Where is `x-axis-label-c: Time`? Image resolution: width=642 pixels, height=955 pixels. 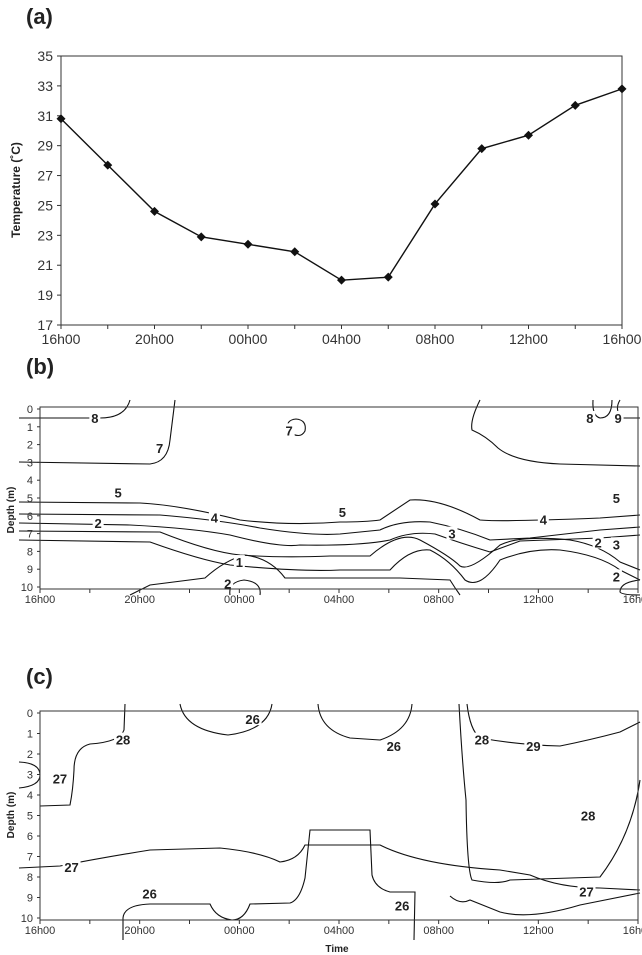 x-axis-label-c: Time is located at coordinates (337, 949).